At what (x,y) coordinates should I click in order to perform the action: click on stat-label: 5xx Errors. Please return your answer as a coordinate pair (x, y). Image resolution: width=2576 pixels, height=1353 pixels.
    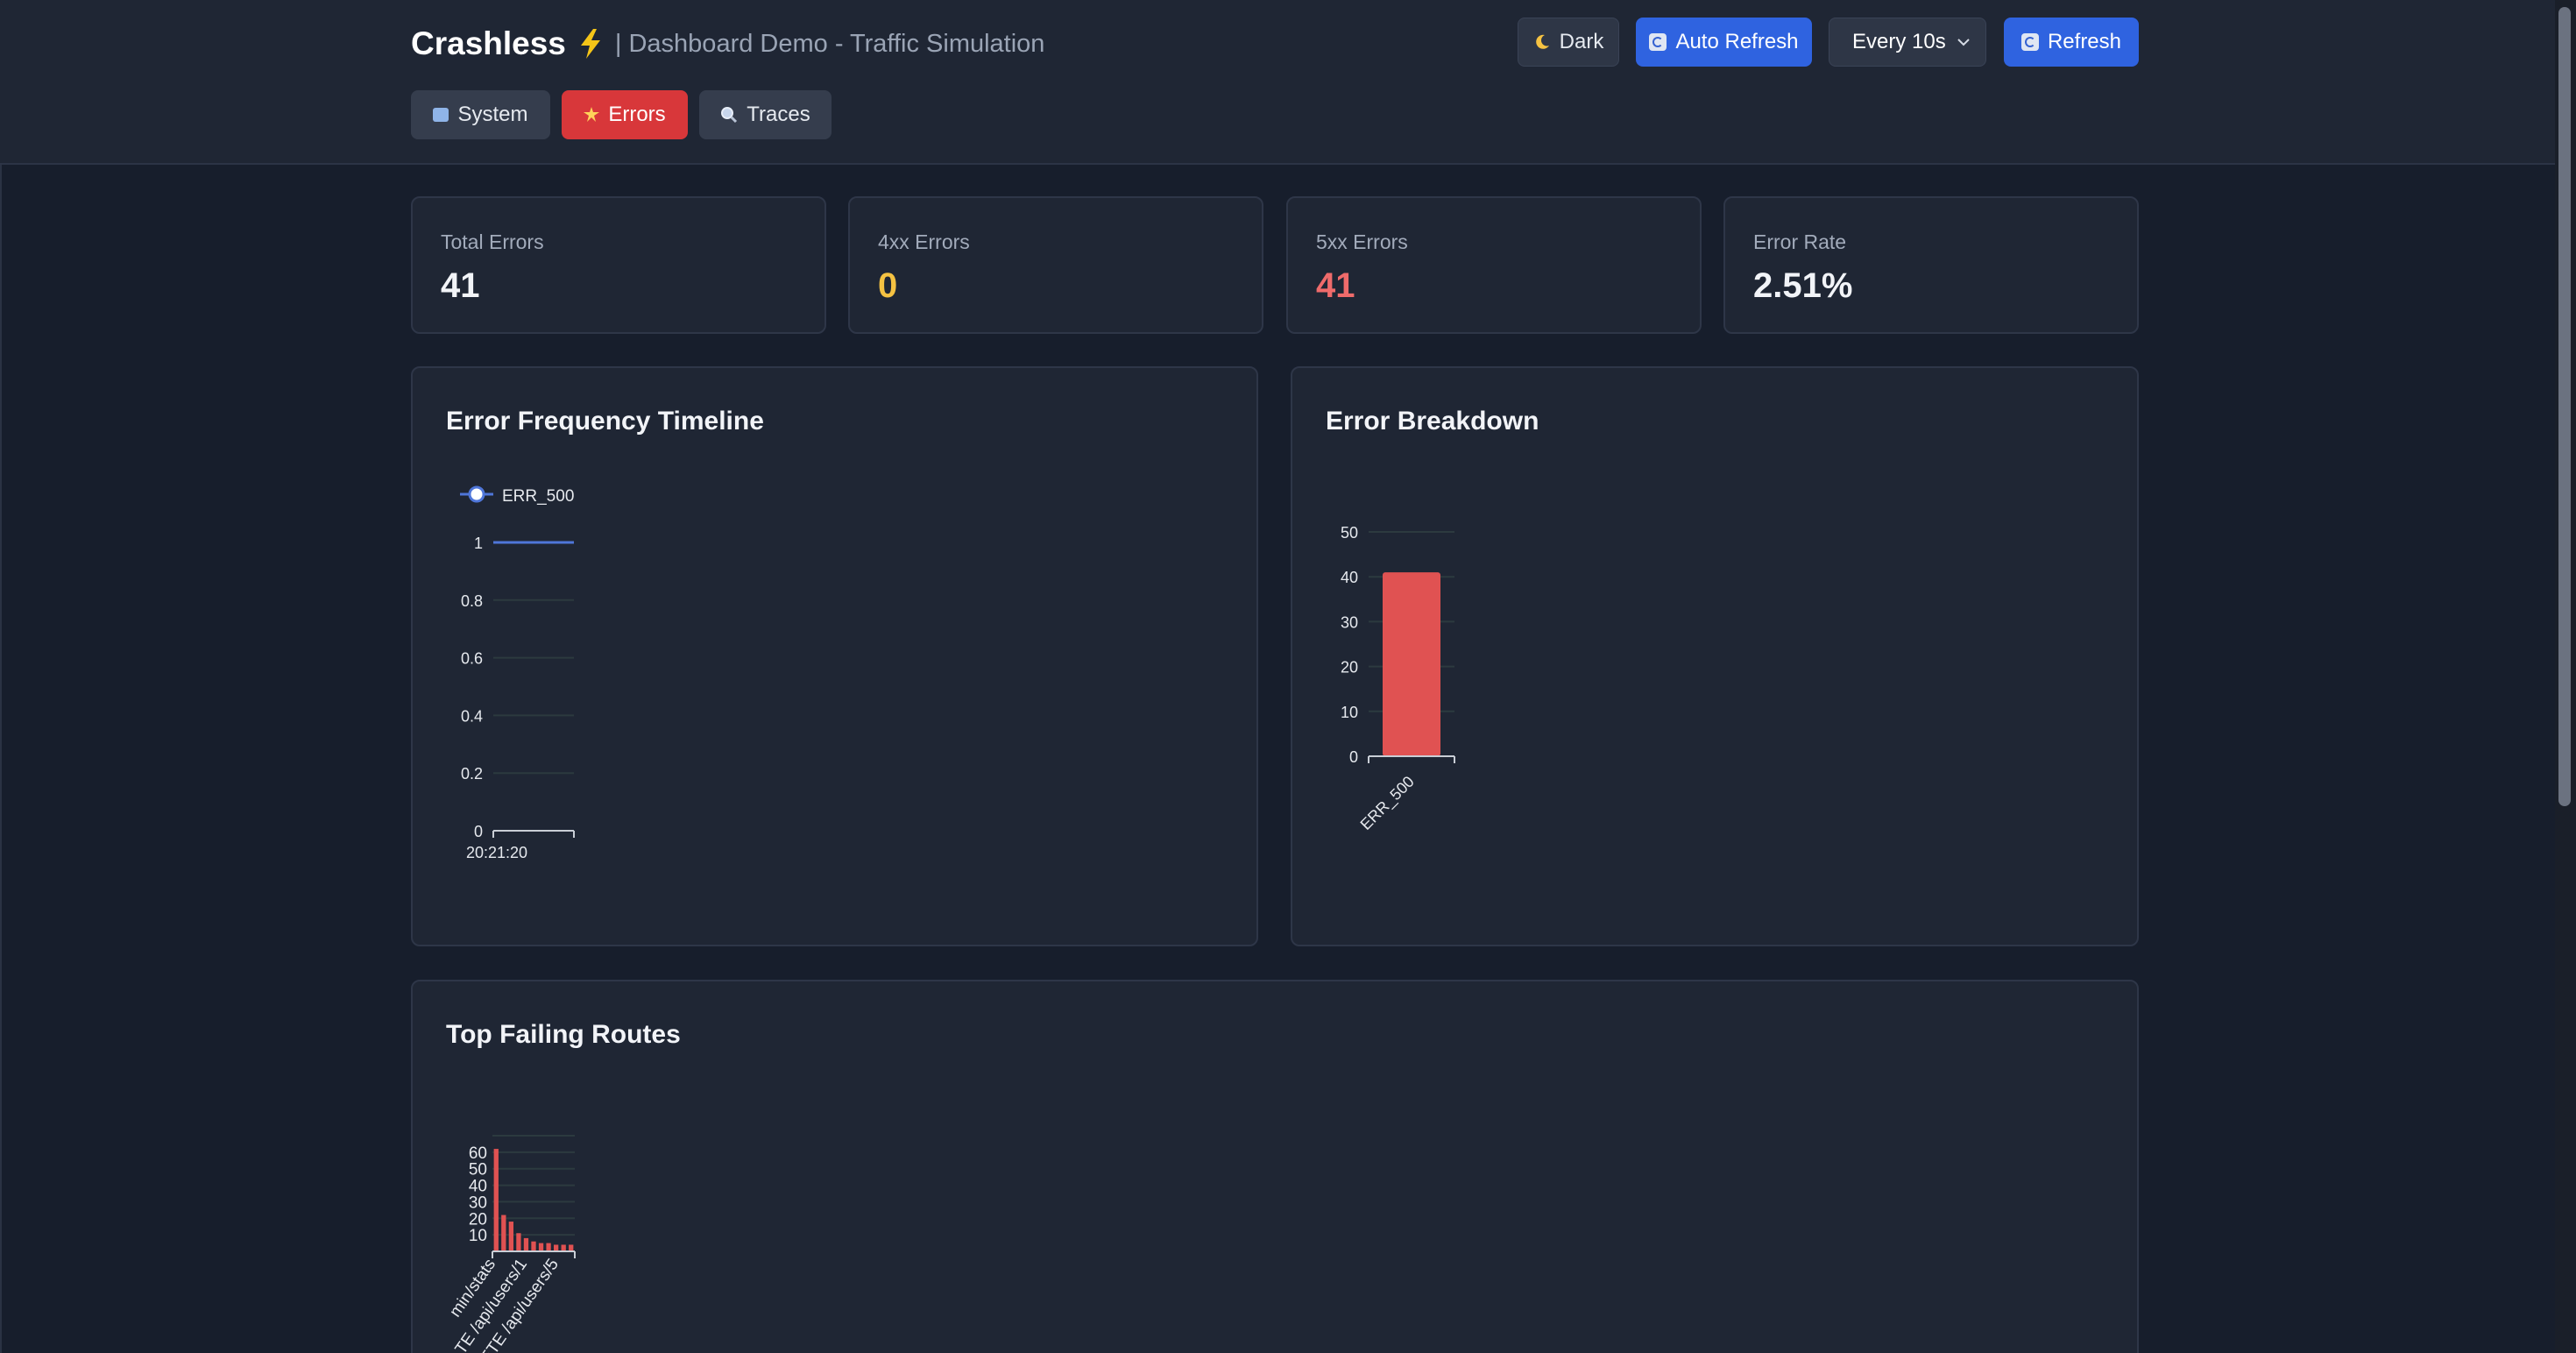
    Looking at the image, I should click on (1362, 241).